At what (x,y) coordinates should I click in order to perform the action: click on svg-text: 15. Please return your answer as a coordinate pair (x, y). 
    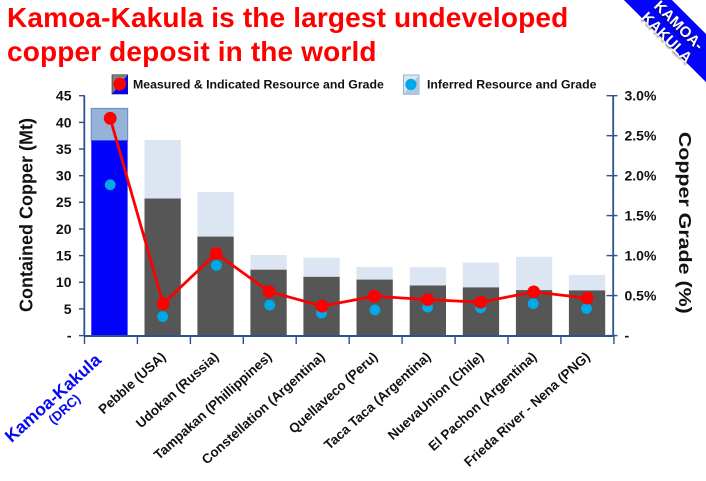
    Looking at the image, I should click on (64, 256).